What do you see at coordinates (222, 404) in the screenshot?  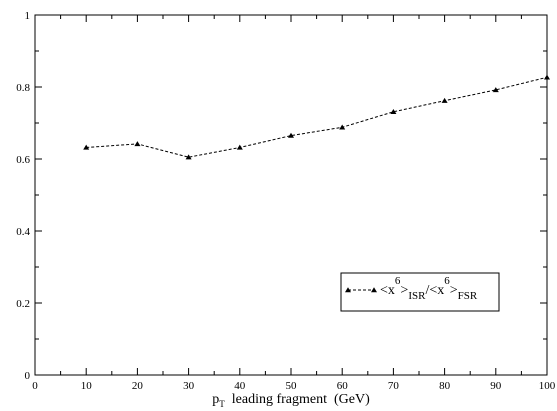 I see `x-axis-title-sub: T` at bounding box center [222, 404].